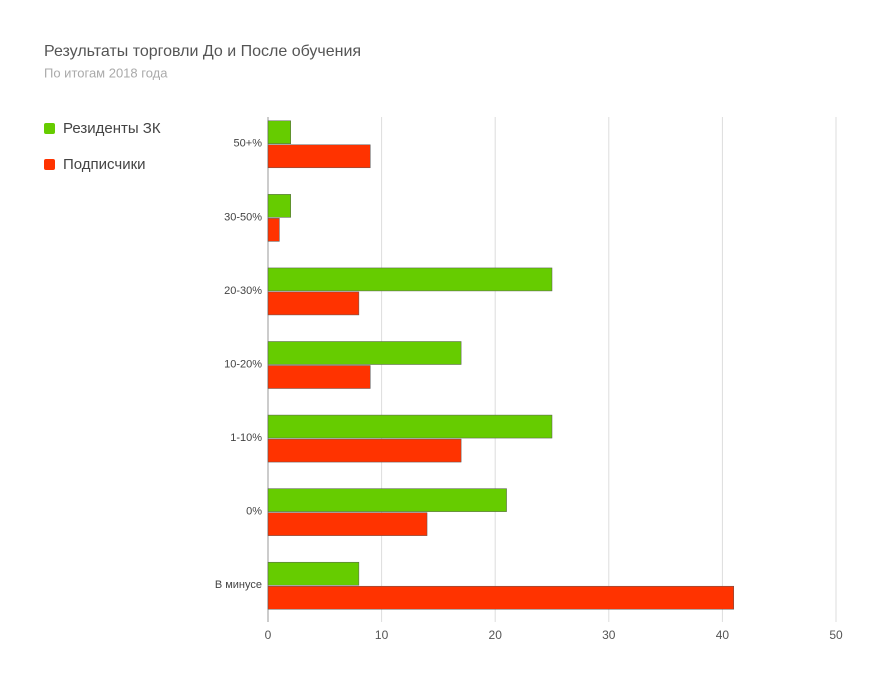 The width and height of the screenshot is (884, 686). I want to click on x-tick-label: 50, so click(836, 635).